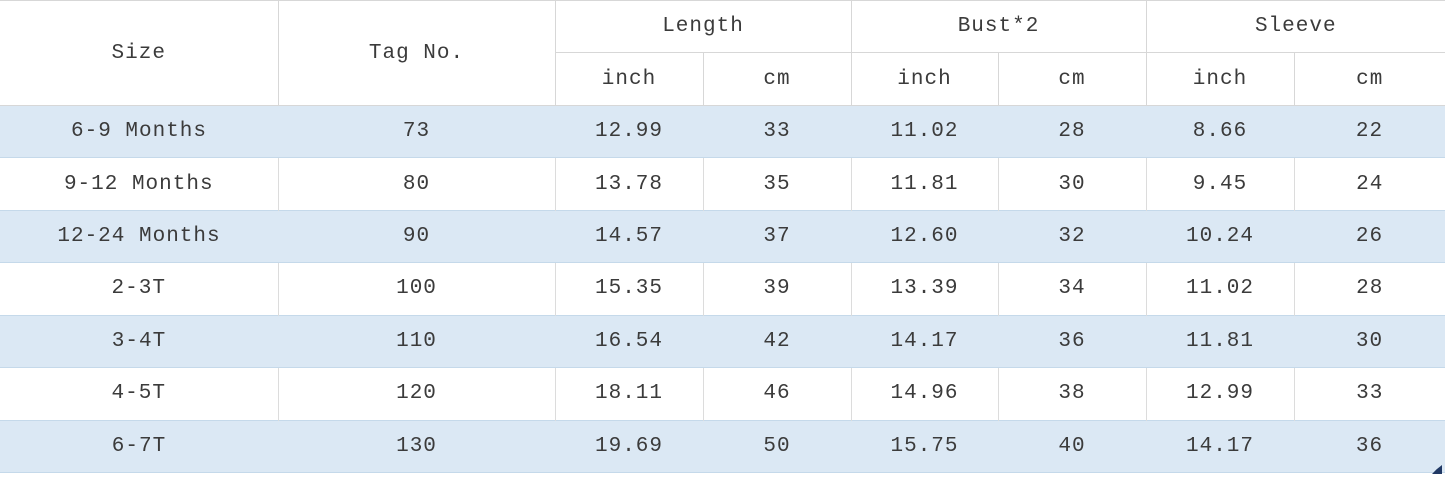  I want to click on table-row: 3-4T 110 16.54 42 14.17 36 11.81 30, so click(722, 341).